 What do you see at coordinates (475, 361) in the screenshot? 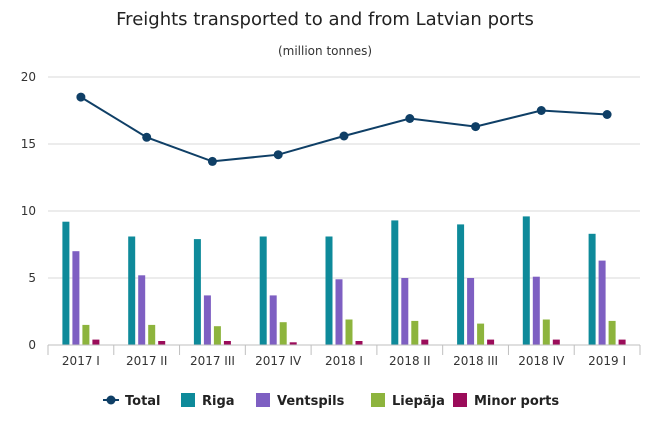
I see `x-tick-label: 2018 III` at bounding box center [475, 361].